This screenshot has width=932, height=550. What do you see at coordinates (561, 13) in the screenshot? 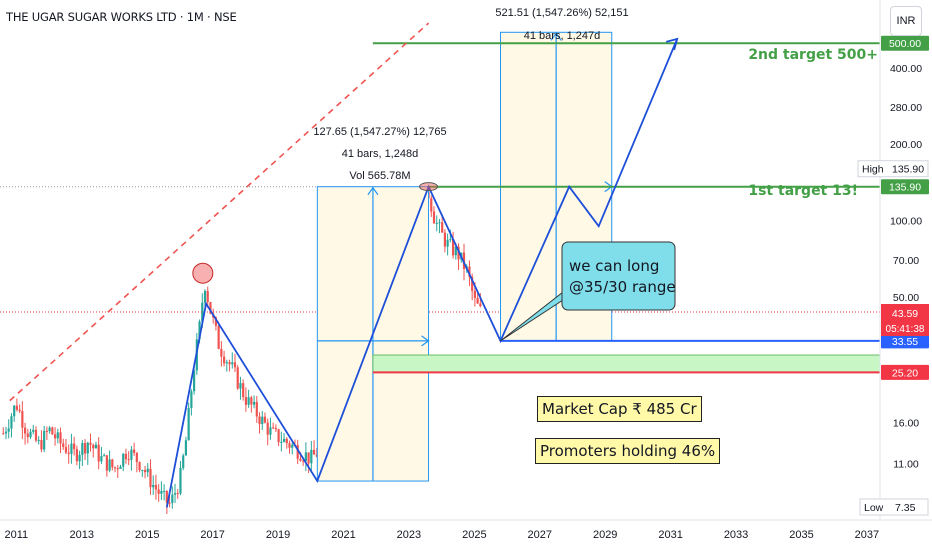
I see `measure2-line1: 521.51 (1,547.26%) 52,151` at bounding box center [561, 13].